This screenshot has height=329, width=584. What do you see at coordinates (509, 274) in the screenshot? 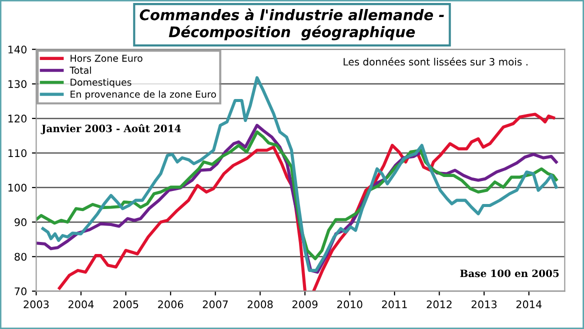
I see `annotation: Base 100 en 2005` at bounding box center [509, 274].